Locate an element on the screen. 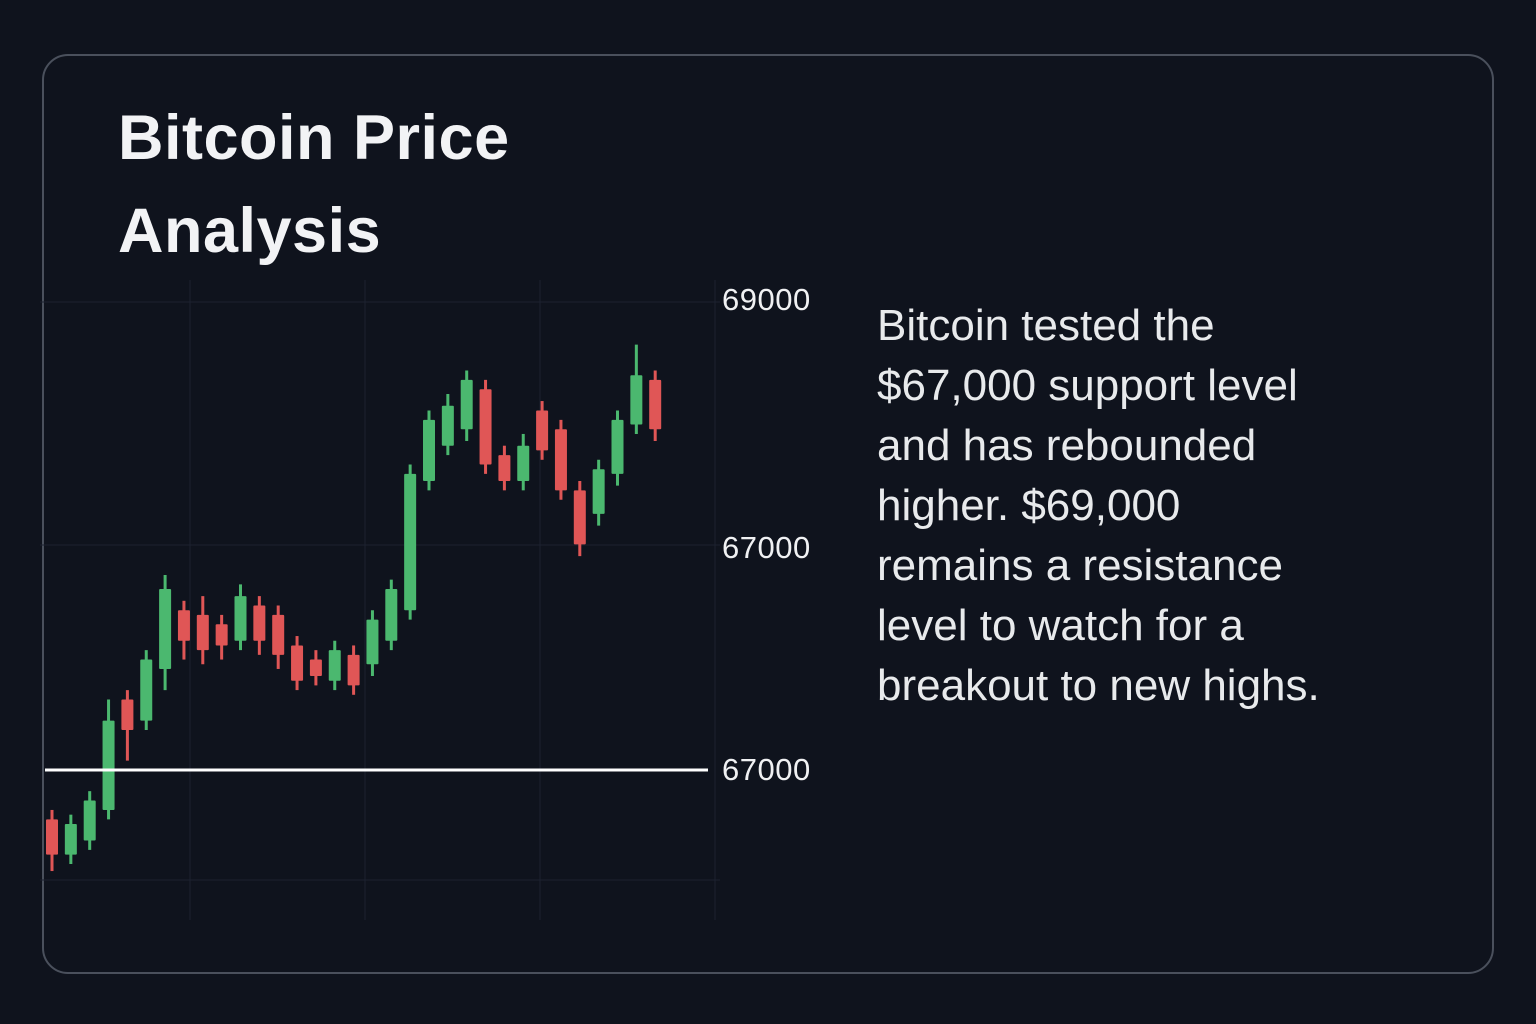 The height and width of the screenshot is (1024, 1536). annotation-line: level to watch for a is located at coordinates (1060, 625).